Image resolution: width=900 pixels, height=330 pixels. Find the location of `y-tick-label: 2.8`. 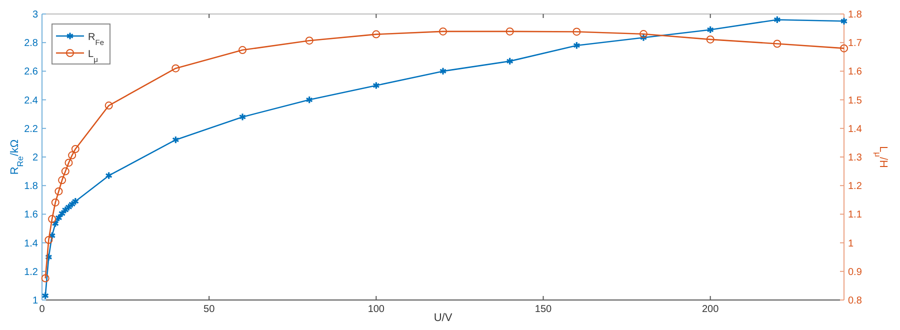

y-tick-label: 2.8 is located at coordinates (31, 44).